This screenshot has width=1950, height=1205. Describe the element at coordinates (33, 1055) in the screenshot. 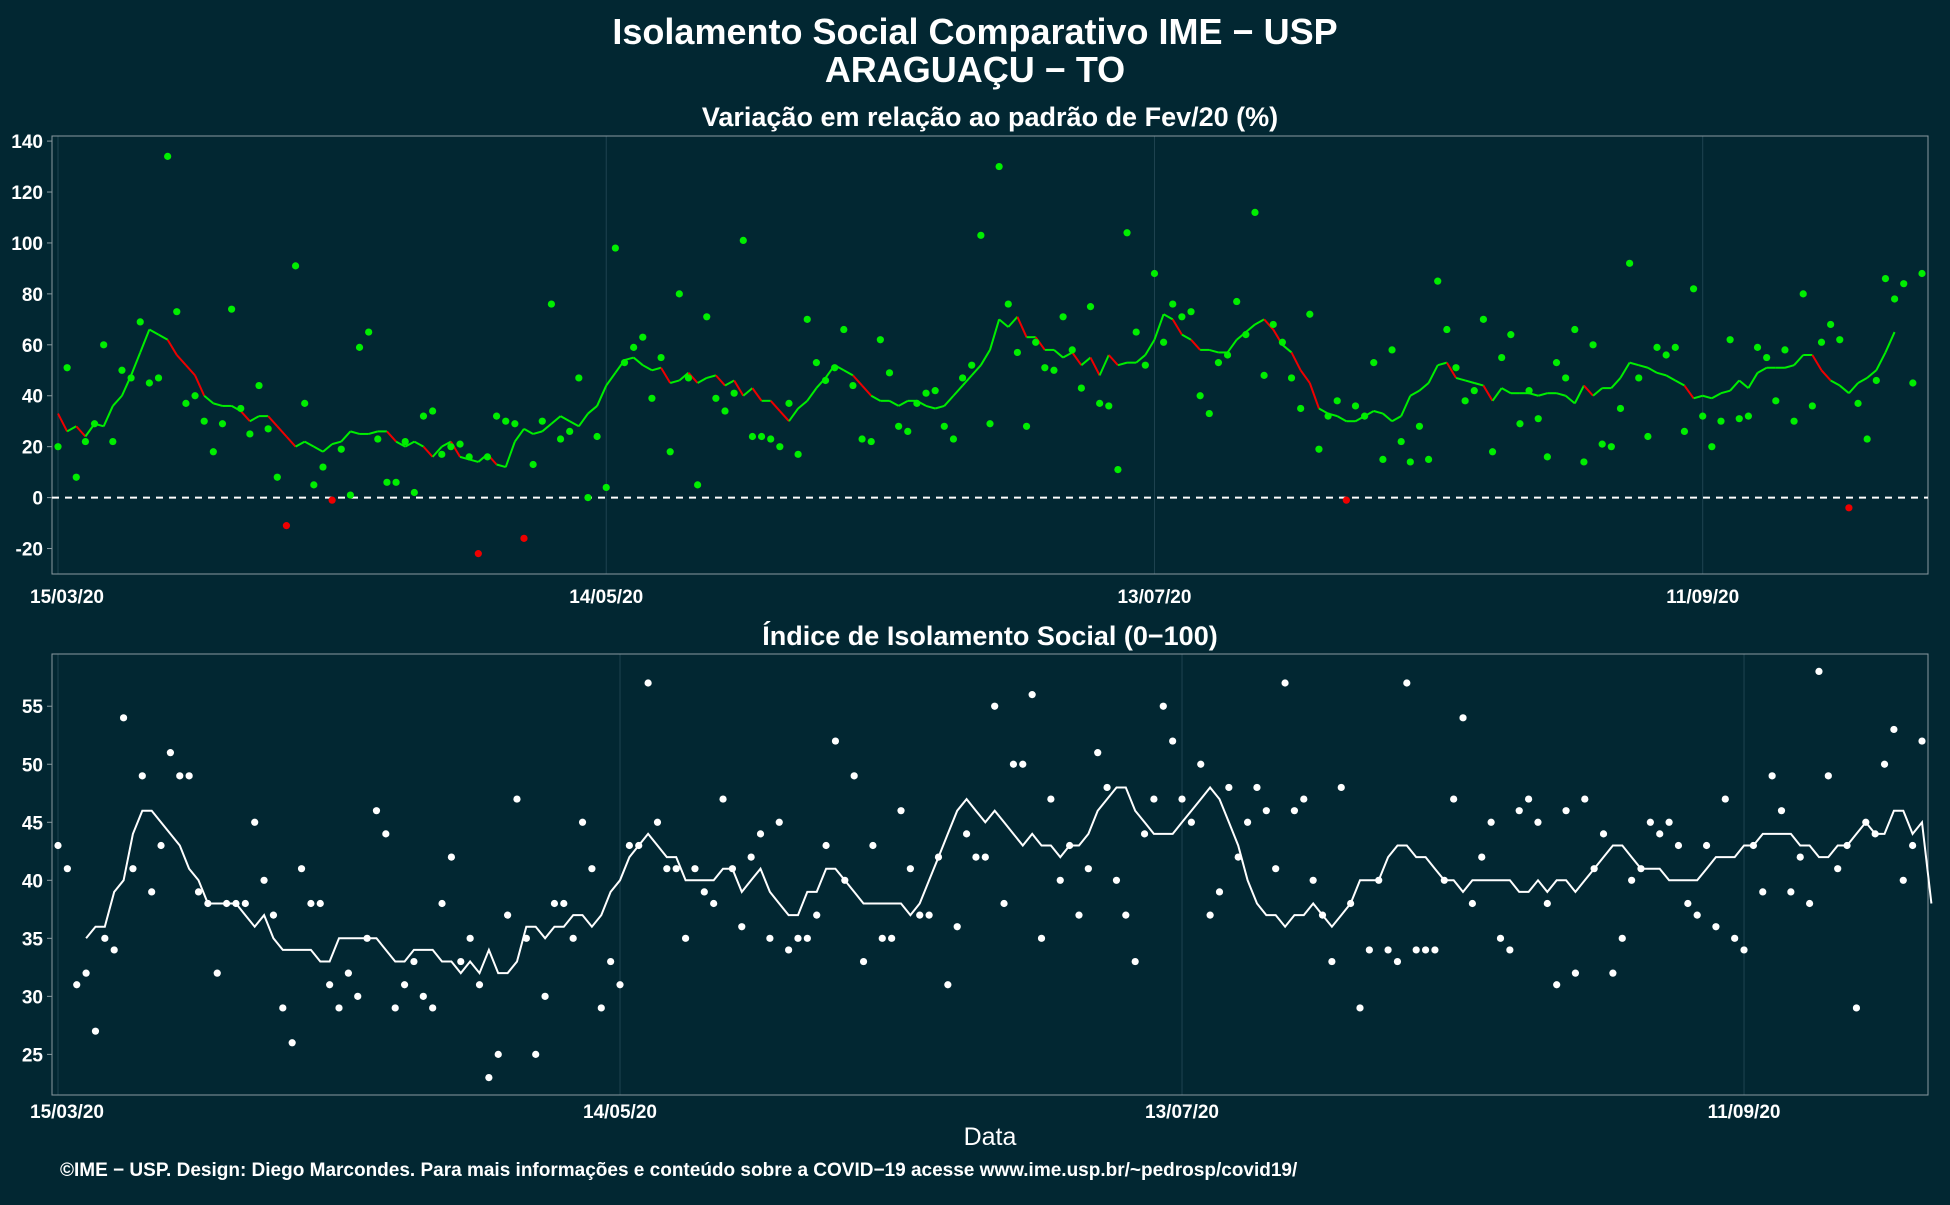

I see `y-tick-label: 25` at that location.